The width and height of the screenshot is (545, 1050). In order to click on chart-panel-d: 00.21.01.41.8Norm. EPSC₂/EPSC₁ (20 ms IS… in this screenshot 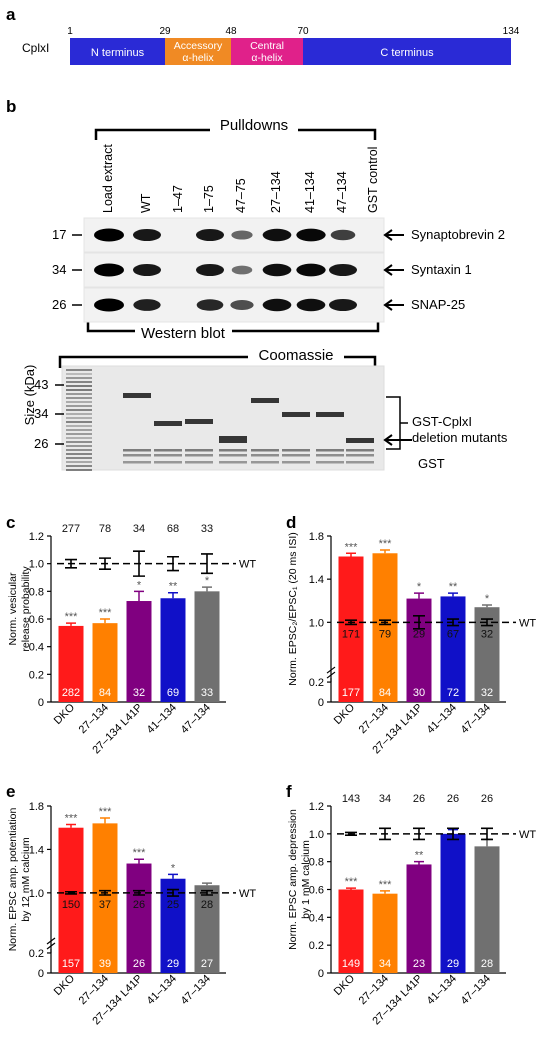, I will do `click(411, 643)`.